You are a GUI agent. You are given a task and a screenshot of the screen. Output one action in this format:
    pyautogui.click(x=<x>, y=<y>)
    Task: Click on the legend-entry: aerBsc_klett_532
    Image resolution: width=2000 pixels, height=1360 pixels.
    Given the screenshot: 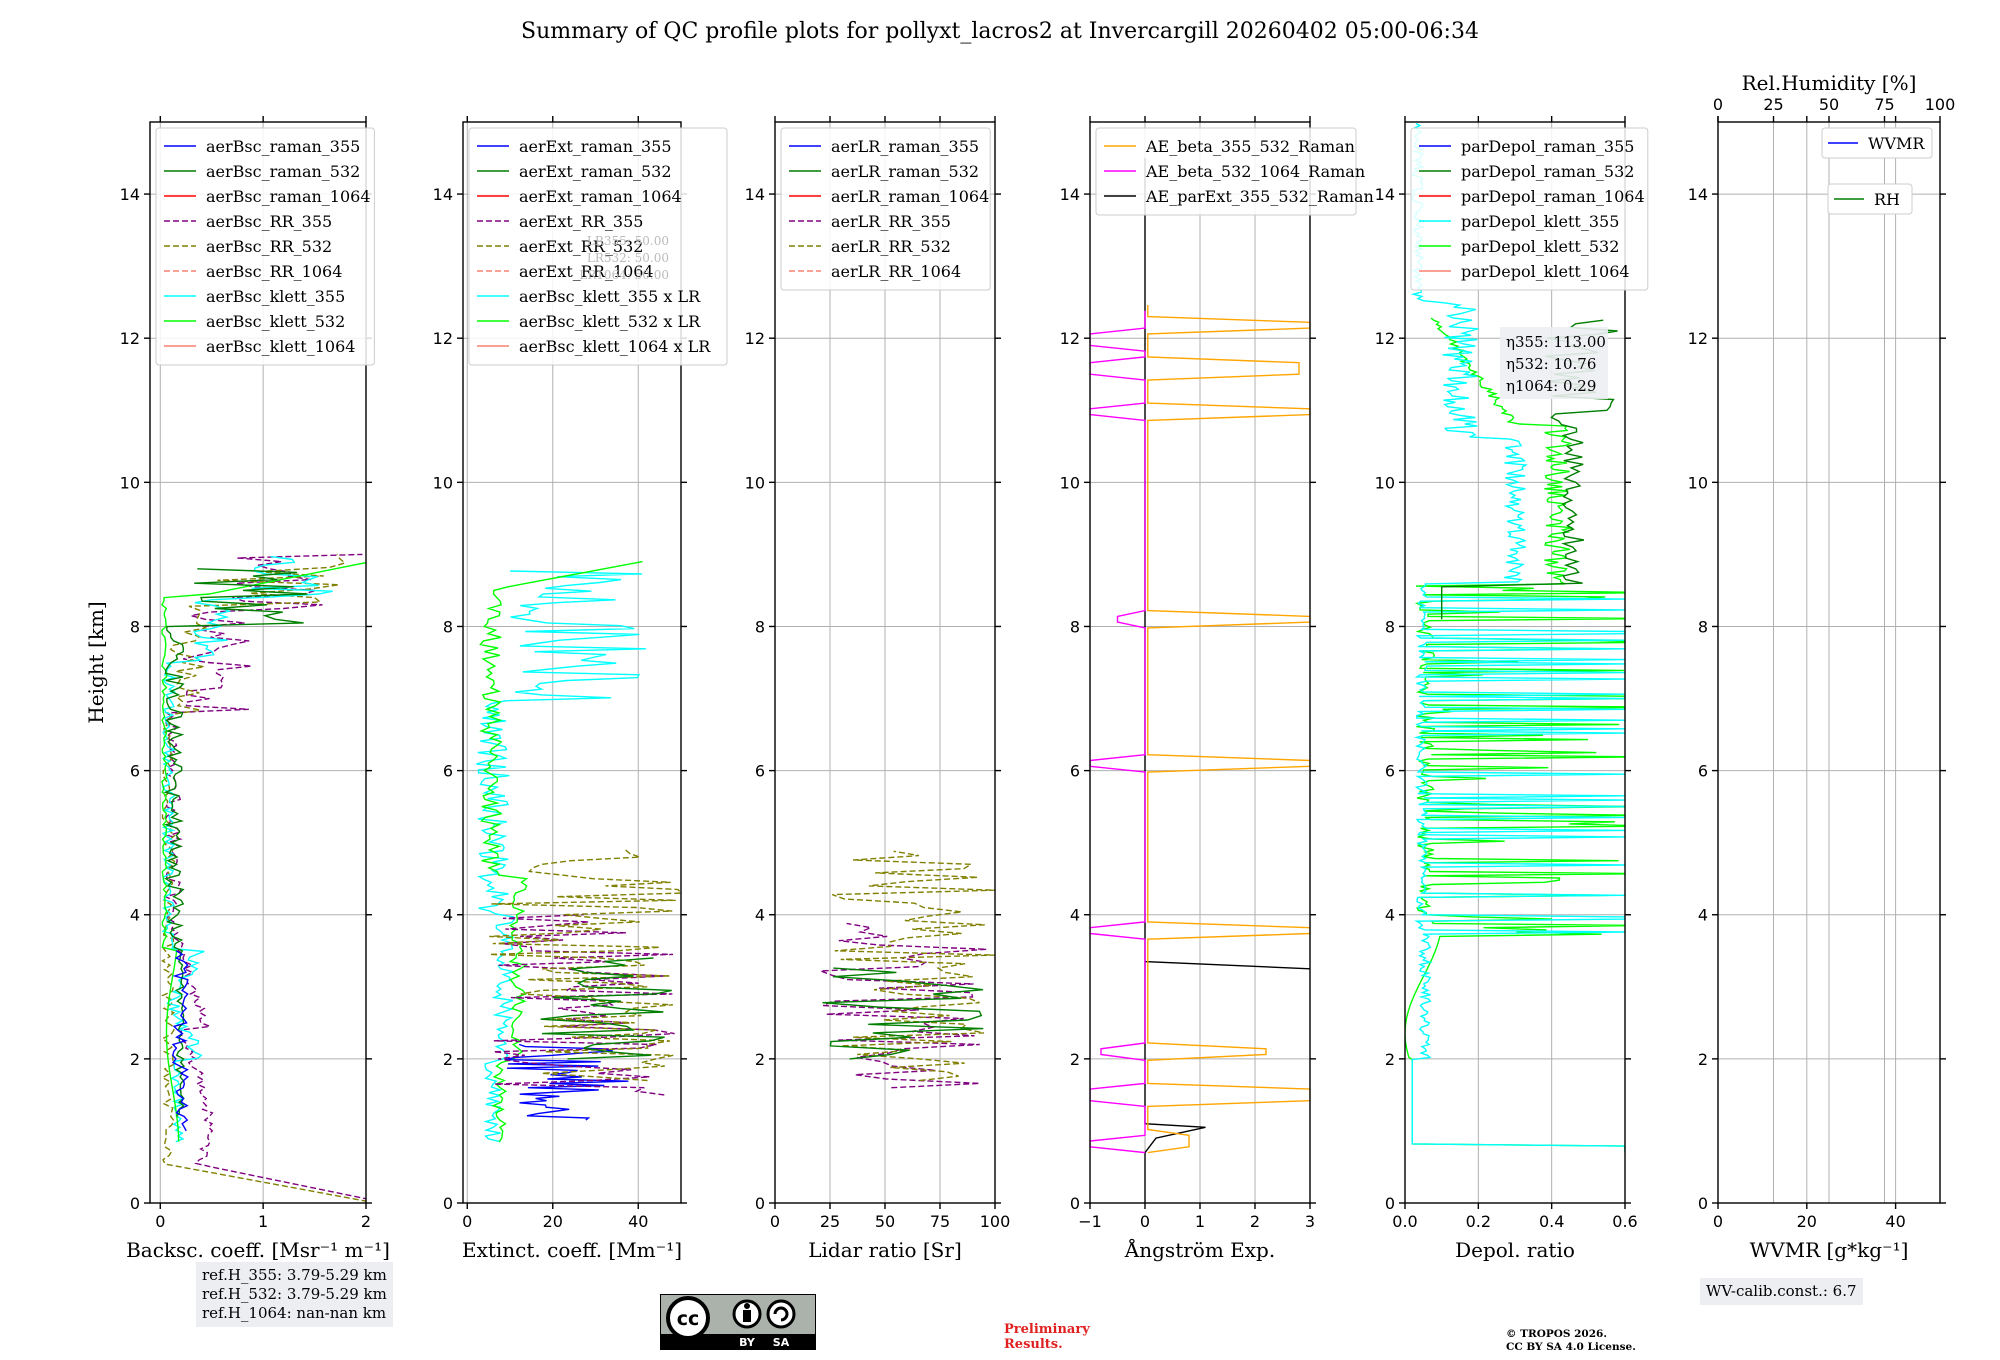 What is the action you would take?
    pyautogui.click(x=275, y=321)
    